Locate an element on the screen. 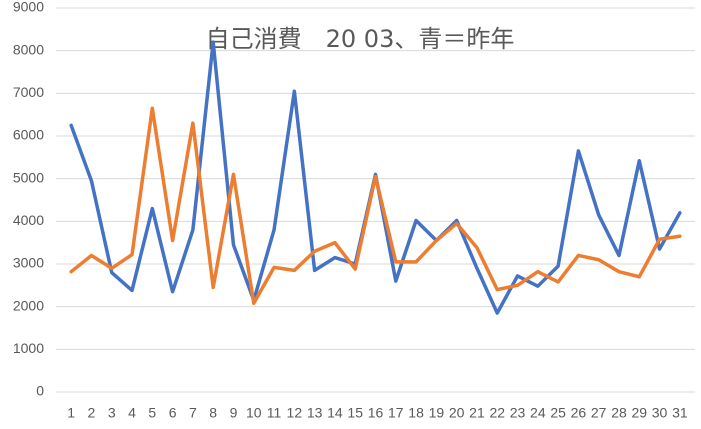  x-tick-label: 5 is located at coordinates (152, 413).